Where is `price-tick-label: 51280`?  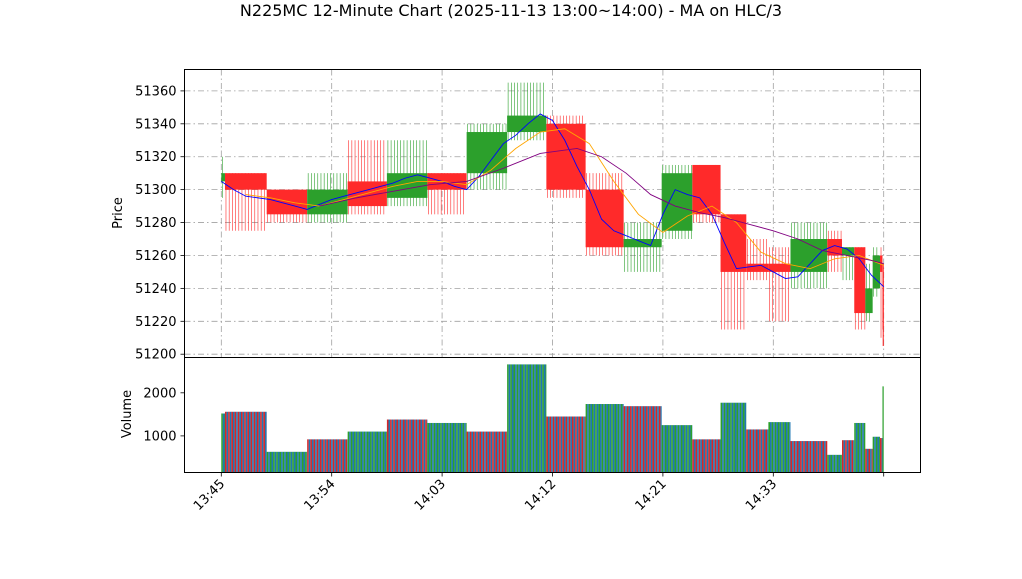 price-tick-label: 51280 is located at coordinates (155, 223).